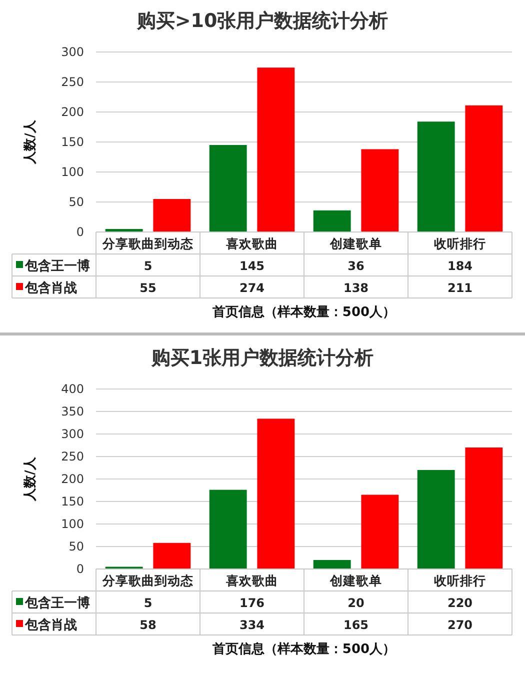 The height and width of the screenshot is (674, 525). I want to click on data-label: 20, so click(356, 603).